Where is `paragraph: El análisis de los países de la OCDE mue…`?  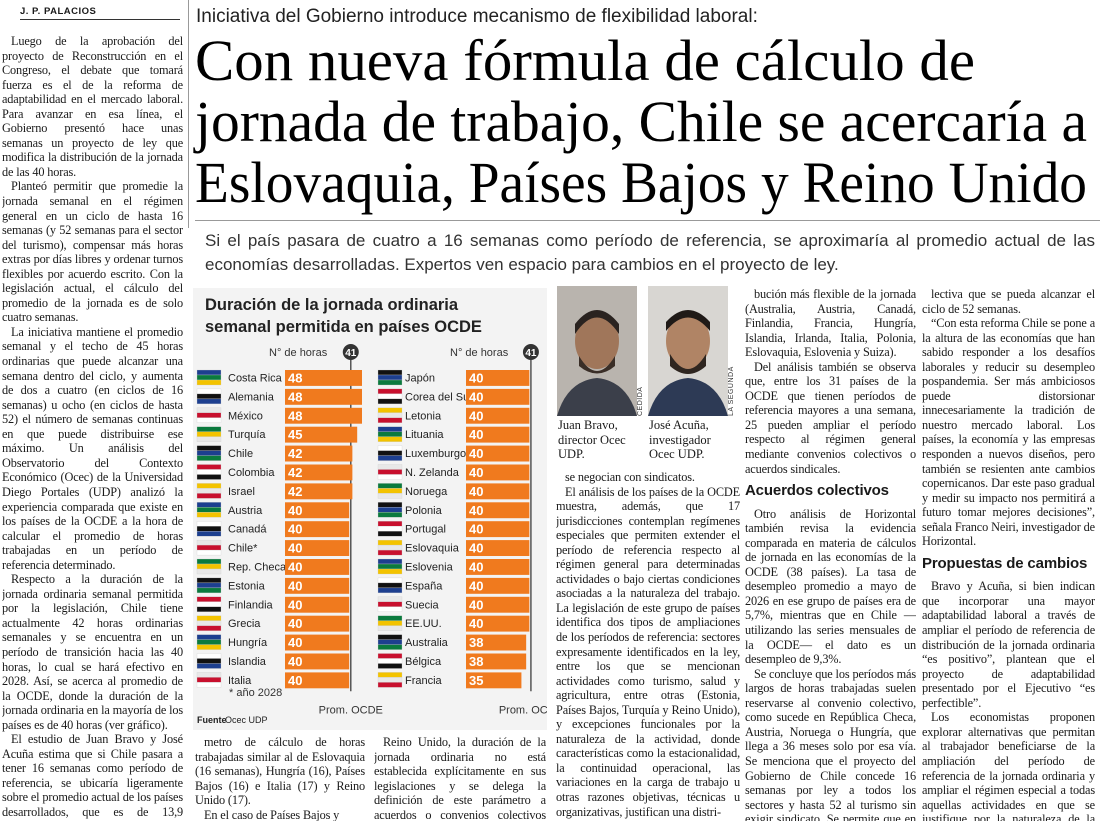
paragraph: El análisis de los países de la OCDE mue… is located at coordinates (648, 651).